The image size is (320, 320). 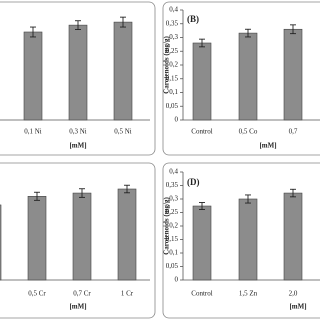 What do you see at coordinates (248, 294) in the screenshot?
I see `x-tick-label: 1,5 Zn` at bounding box center [248, 294].